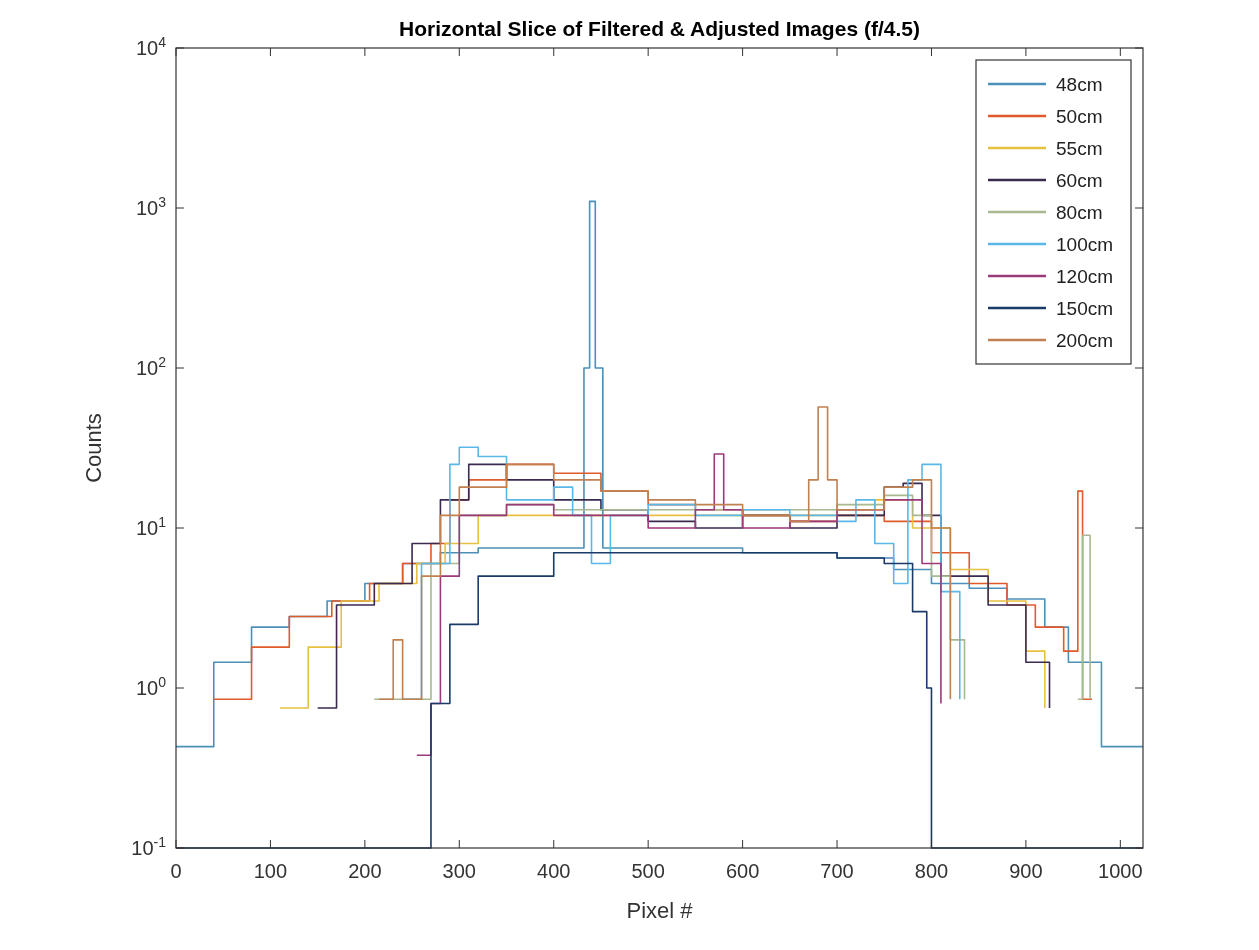 This screenshot has width=1259, height=950. Describe the element at coordinates (1079, 116) in the screenshot. I see `legend-label: 50cm` at that location.